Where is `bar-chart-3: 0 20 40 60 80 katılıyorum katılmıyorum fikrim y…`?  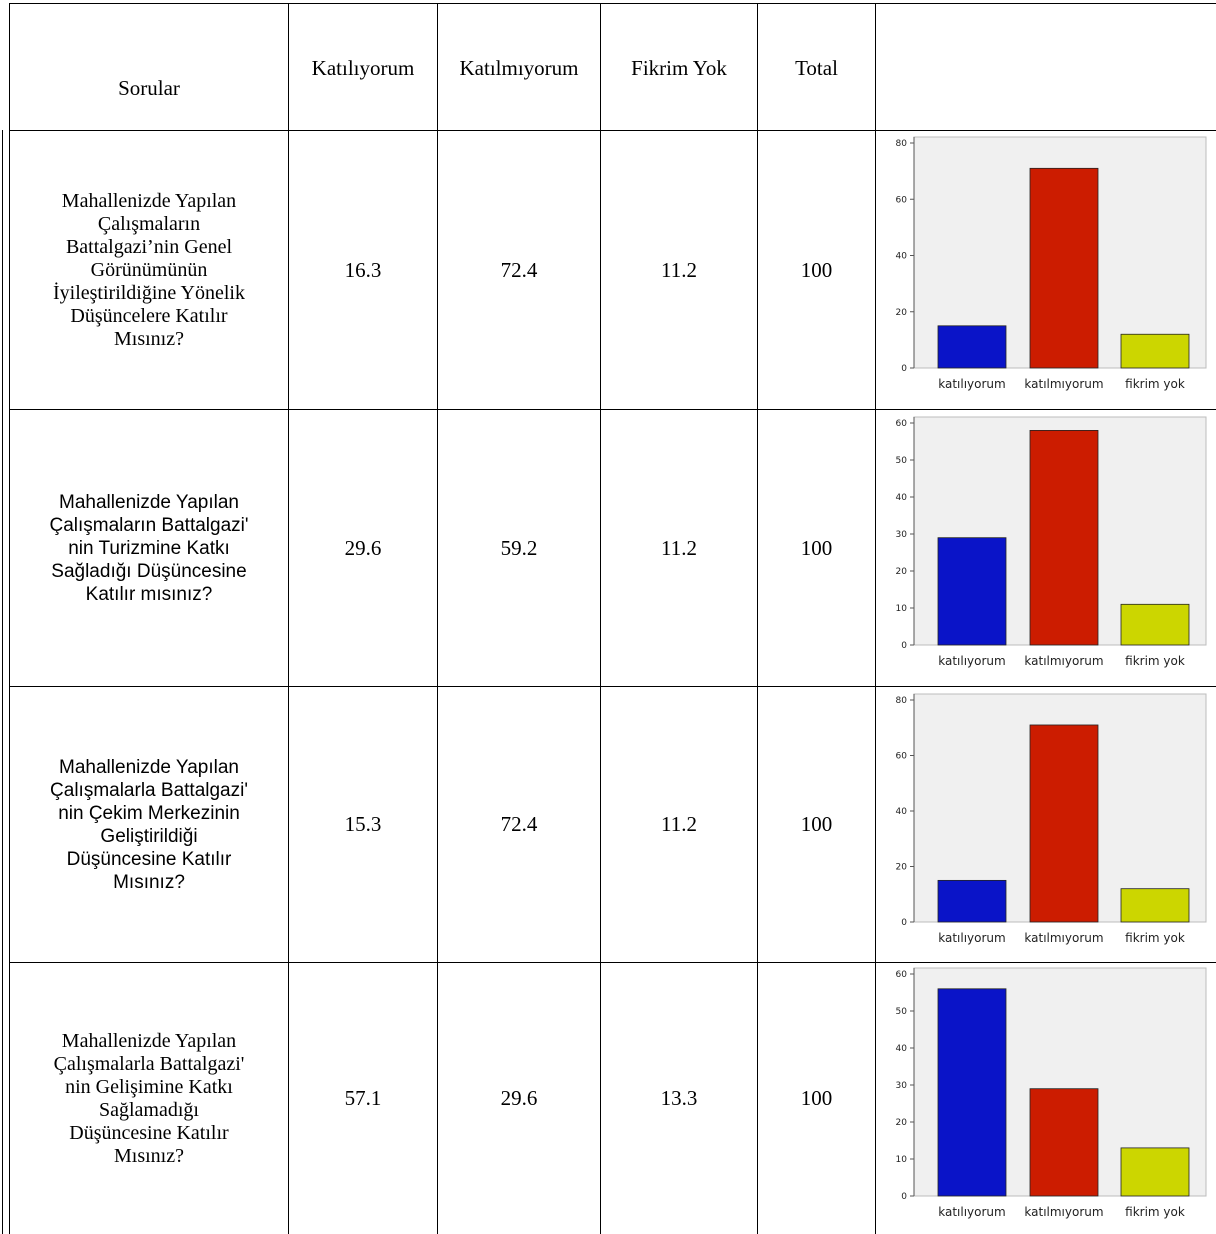
bar-chart-3: 0 20 40 60 80 katılıyorum katılmıyorum fikrim y… is located at coordinates (1051, 819).